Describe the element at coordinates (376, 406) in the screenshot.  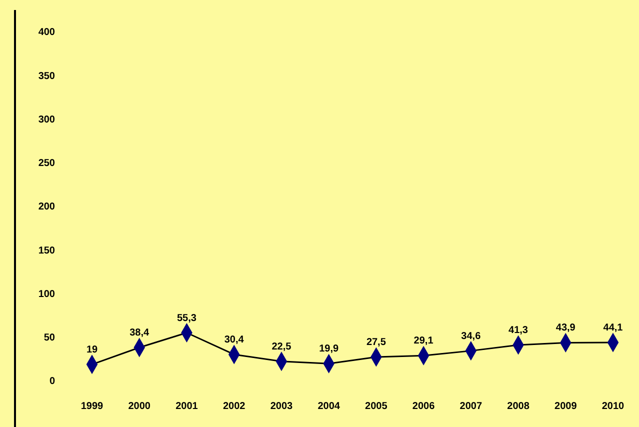
I see `x-tick-label: 2005` at that location.